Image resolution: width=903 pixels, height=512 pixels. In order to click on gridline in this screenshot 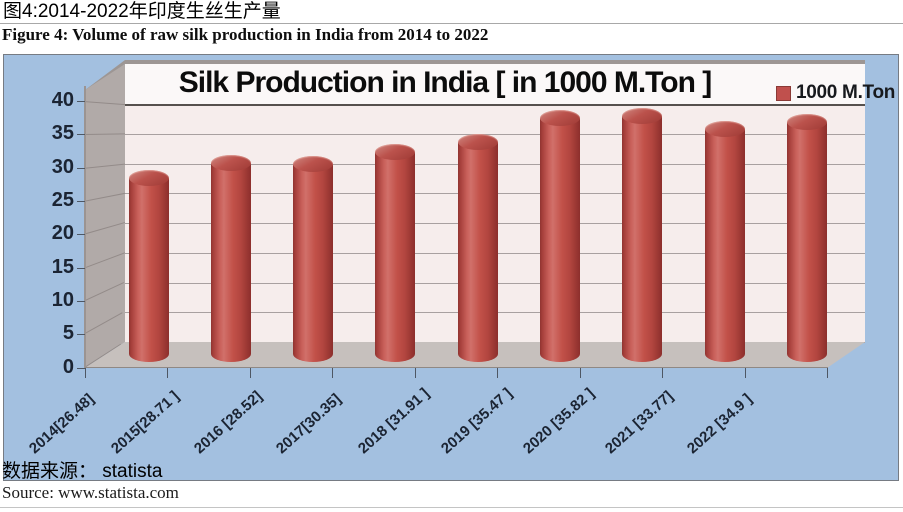, I will do `click(495, 134)`.